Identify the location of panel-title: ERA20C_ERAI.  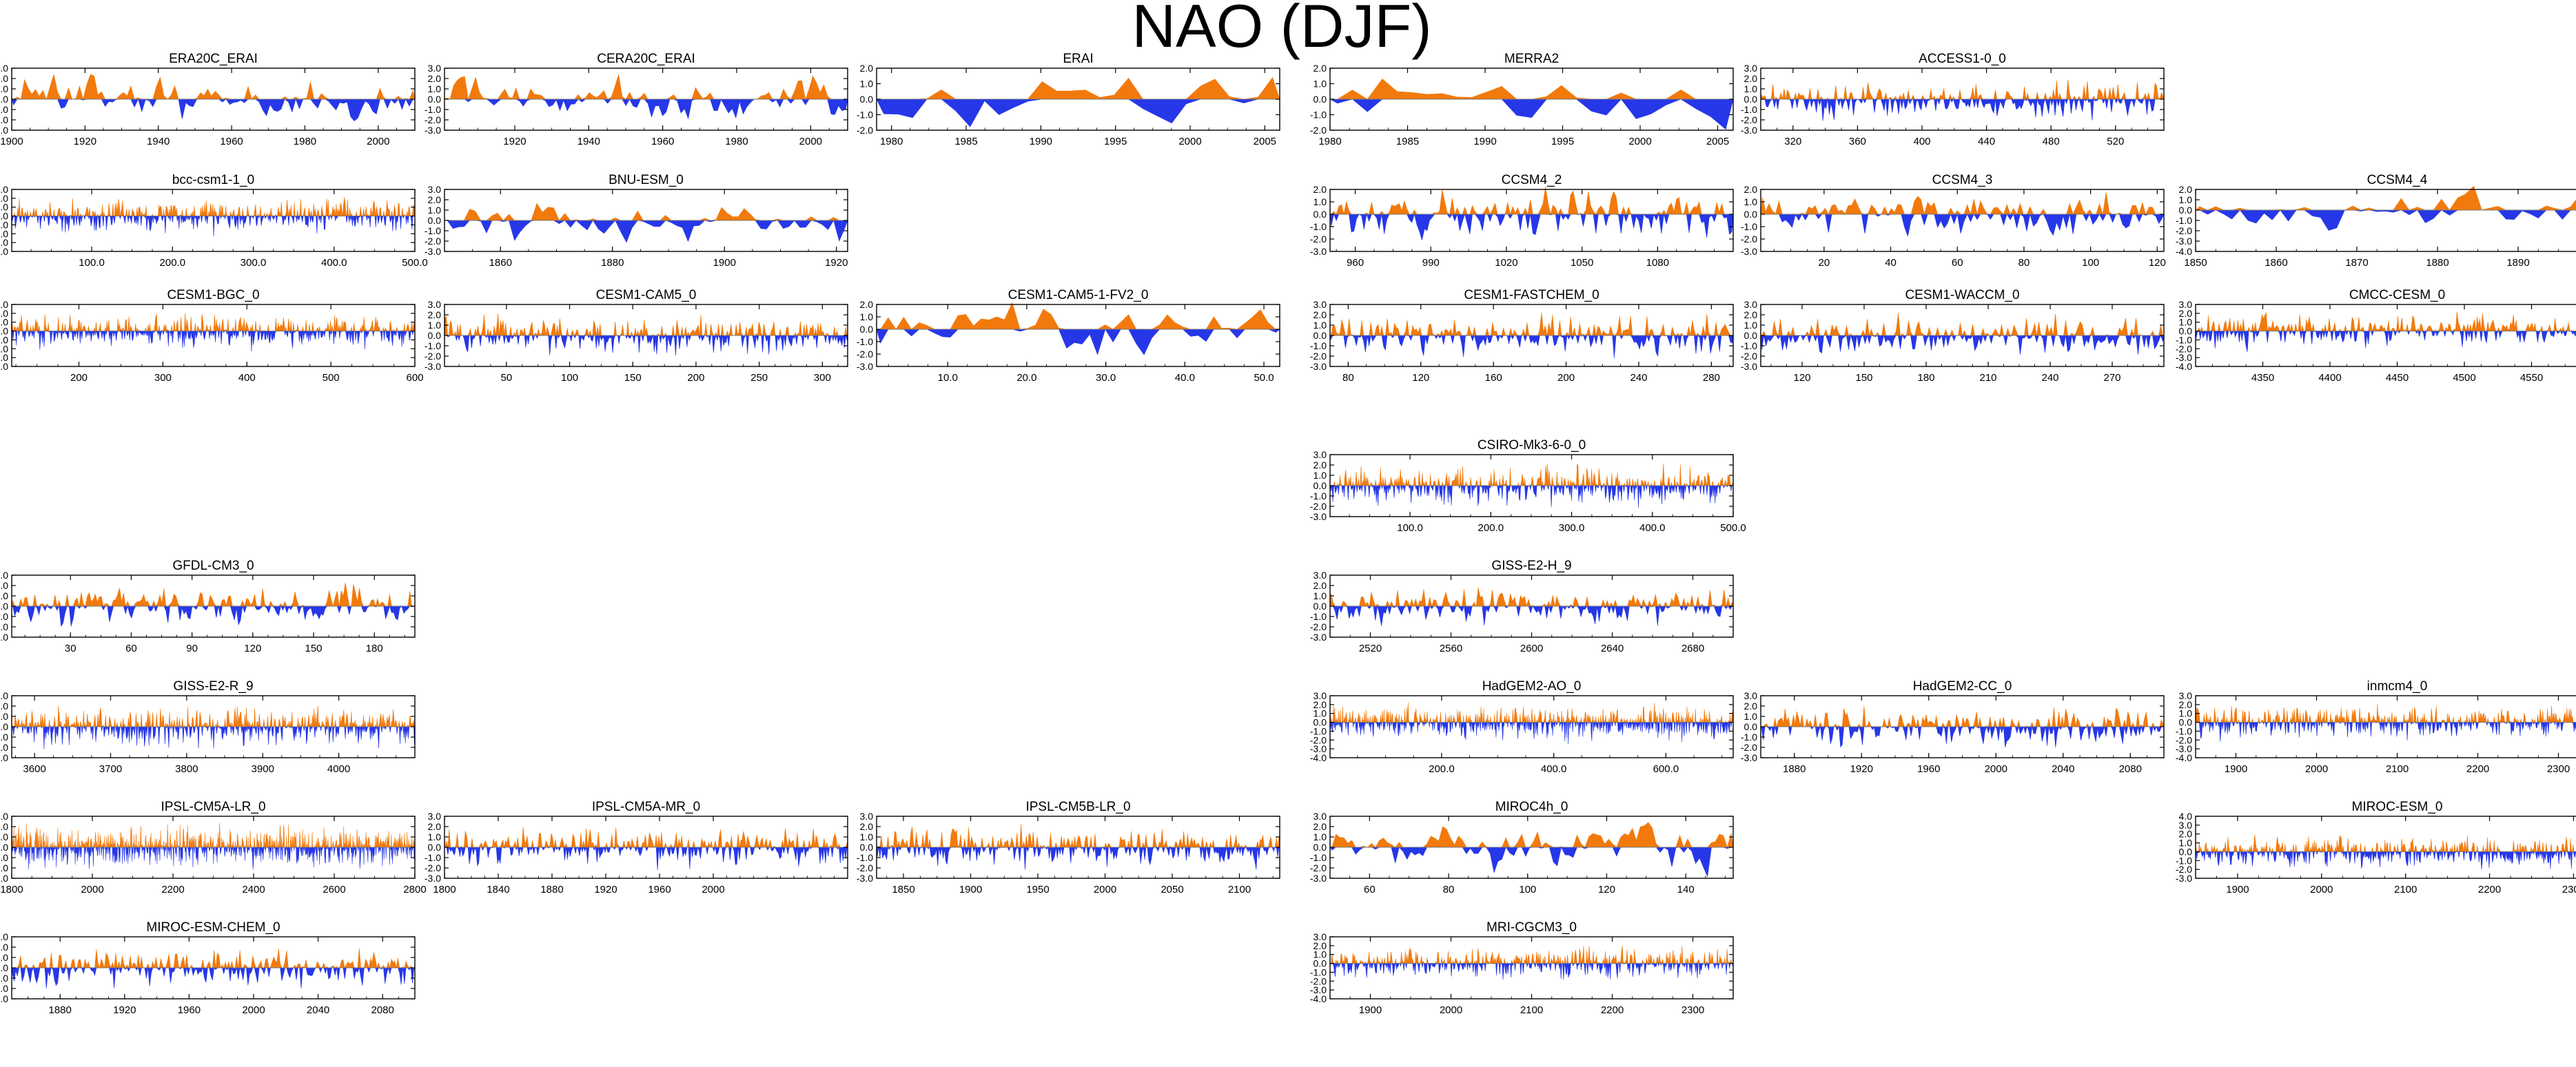
(213, 59).